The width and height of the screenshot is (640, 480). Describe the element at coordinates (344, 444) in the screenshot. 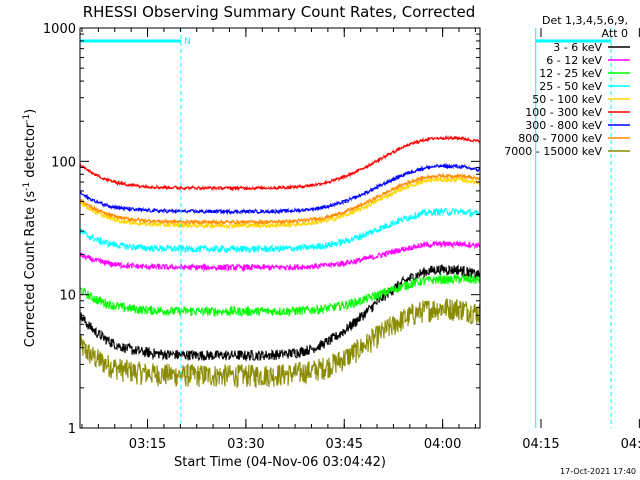

I see `x-tick-label: 03:45` at that location.